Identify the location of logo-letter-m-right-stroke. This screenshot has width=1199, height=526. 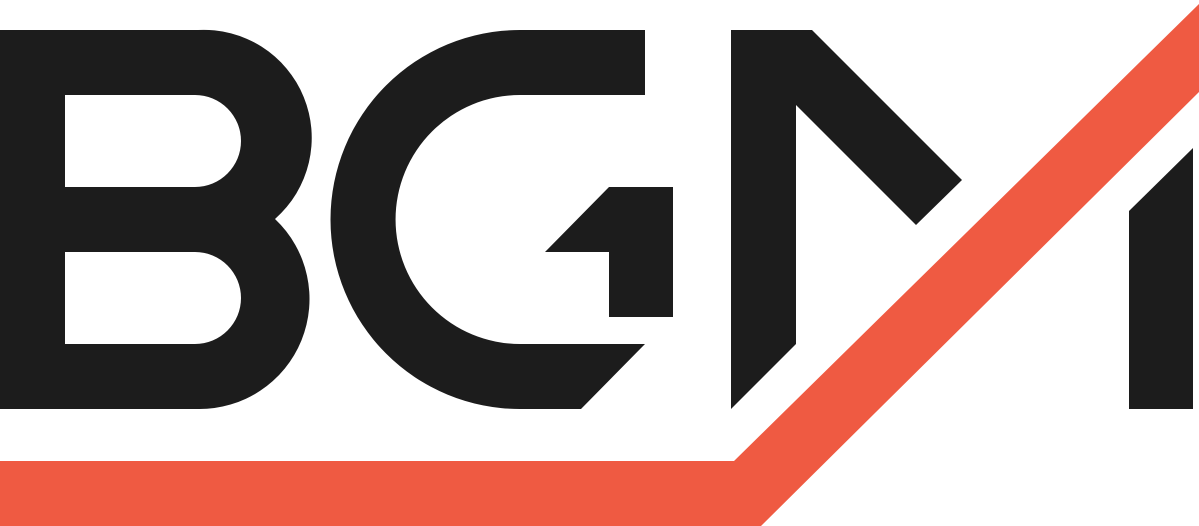
(1161, 278).